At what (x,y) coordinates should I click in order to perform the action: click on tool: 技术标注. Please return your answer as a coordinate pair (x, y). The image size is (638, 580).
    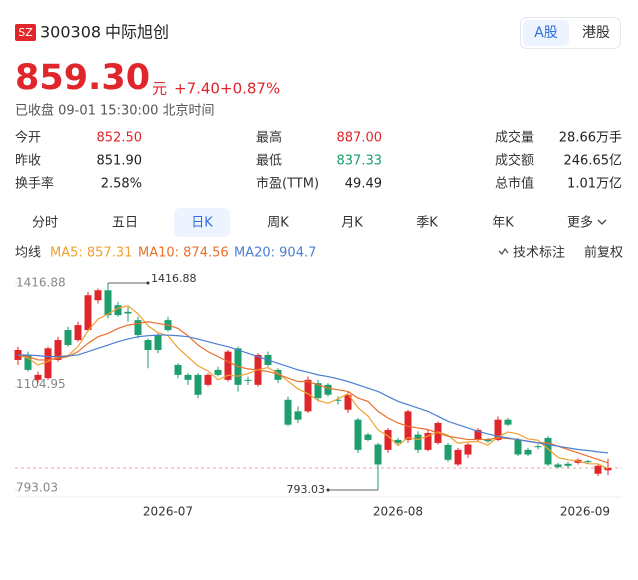
    Looking at the image, I should click on (539, 253).